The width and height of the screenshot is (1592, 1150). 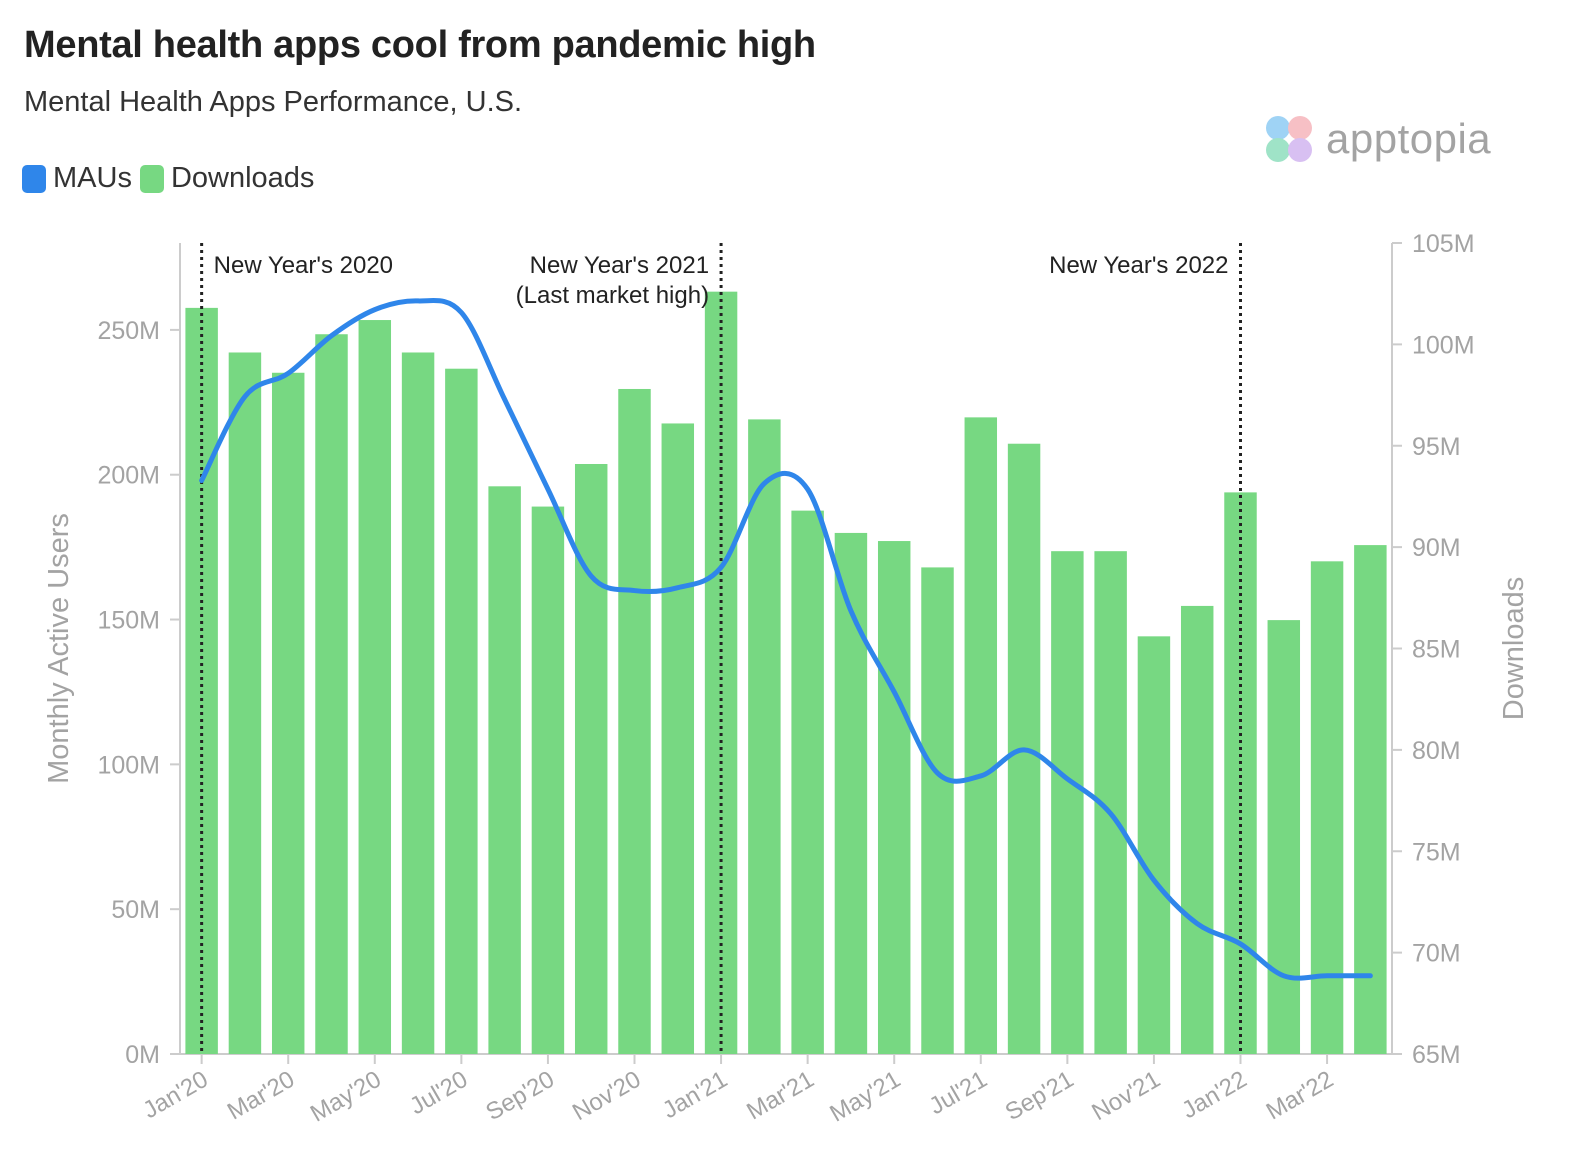 What do you see at coordinates (59, 648) in the screenshot?
I see `y-left-axis-title: Monthly Active Users` at bounding box center [59, 648].